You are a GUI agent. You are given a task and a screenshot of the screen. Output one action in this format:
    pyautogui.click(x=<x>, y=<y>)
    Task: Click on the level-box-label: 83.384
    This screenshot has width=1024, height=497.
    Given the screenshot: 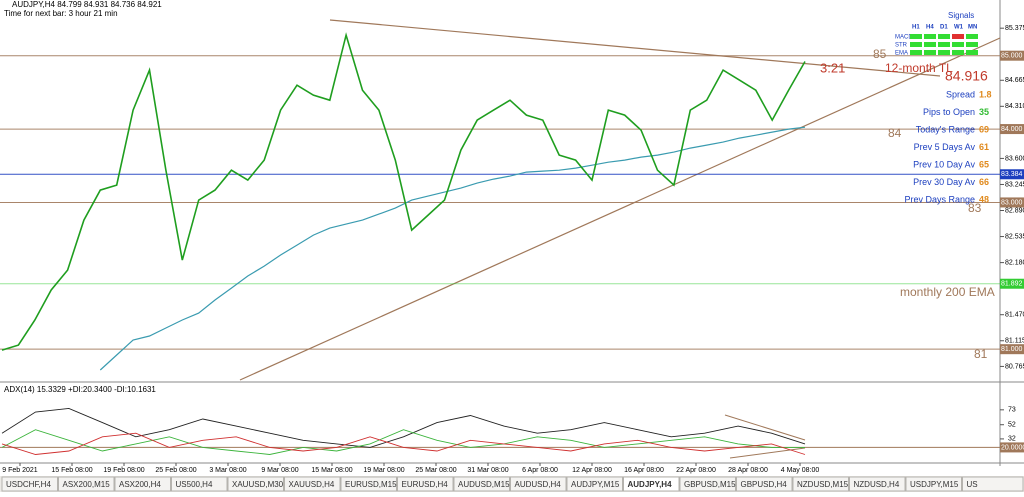 What is the action you would take?
    pyautogui.click(x=1012, y=174)
    